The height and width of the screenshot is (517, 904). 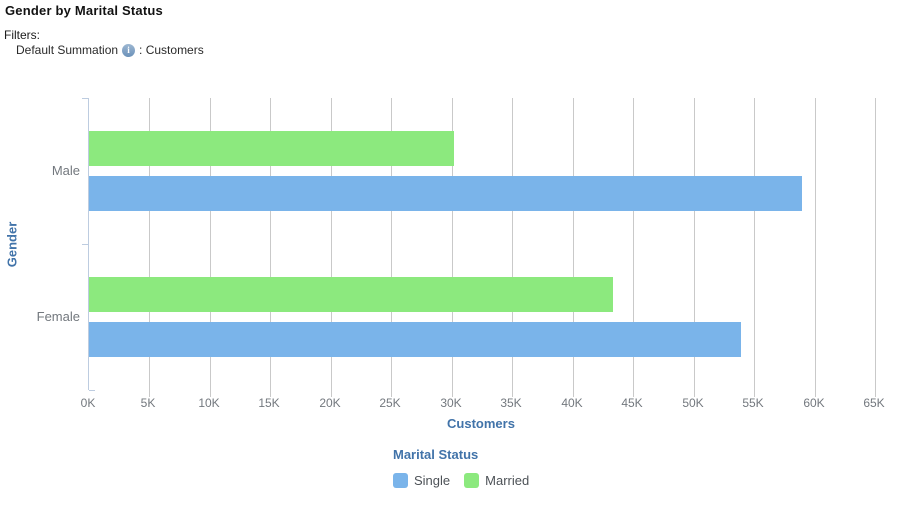 What do you see at coordinates (67, 50) in the screenshot?
I see `filter-name: Default Summation` at bounding box center [67, 50].